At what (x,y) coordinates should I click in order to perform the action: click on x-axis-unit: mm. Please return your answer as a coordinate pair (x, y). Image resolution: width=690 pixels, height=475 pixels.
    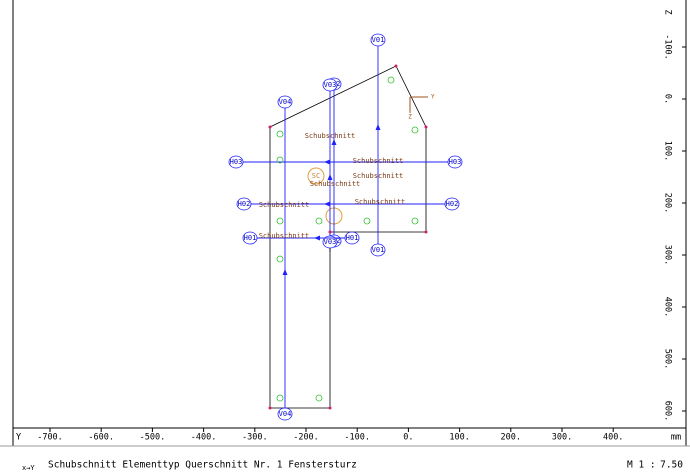
    Looking at the image, I should click on (676, 438).